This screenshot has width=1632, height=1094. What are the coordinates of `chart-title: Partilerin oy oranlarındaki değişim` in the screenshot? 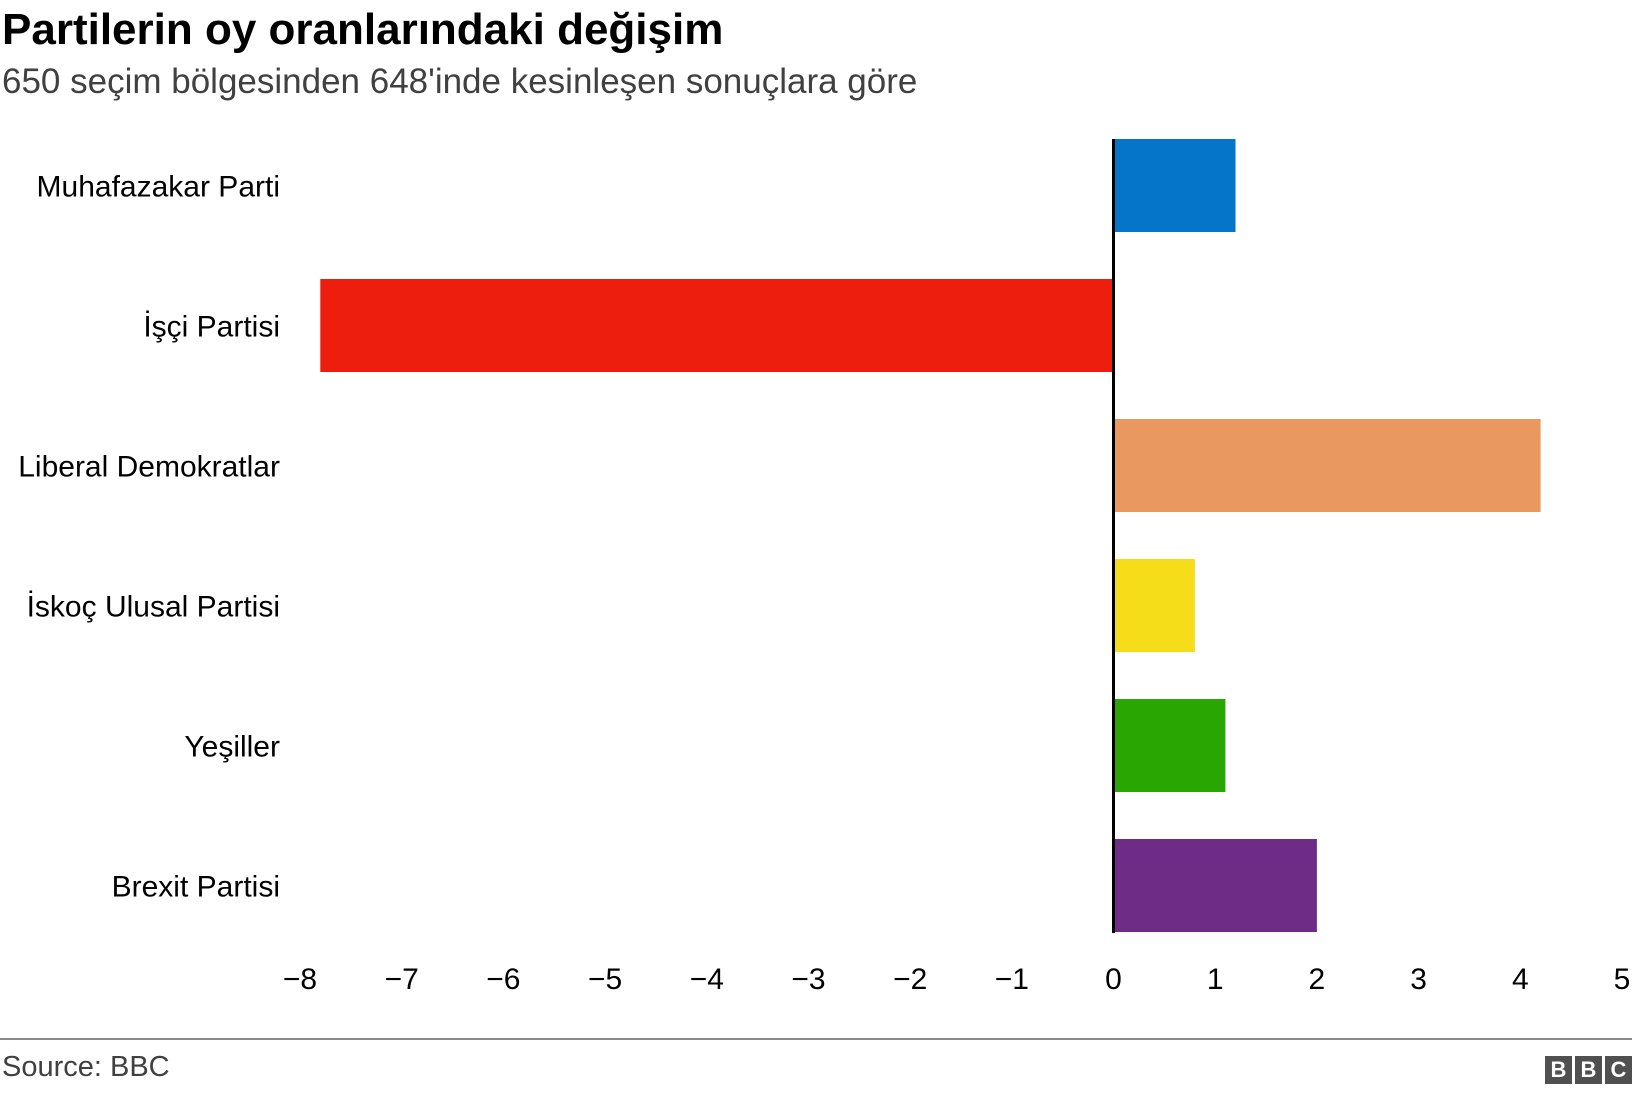 It's located at (363, 29).